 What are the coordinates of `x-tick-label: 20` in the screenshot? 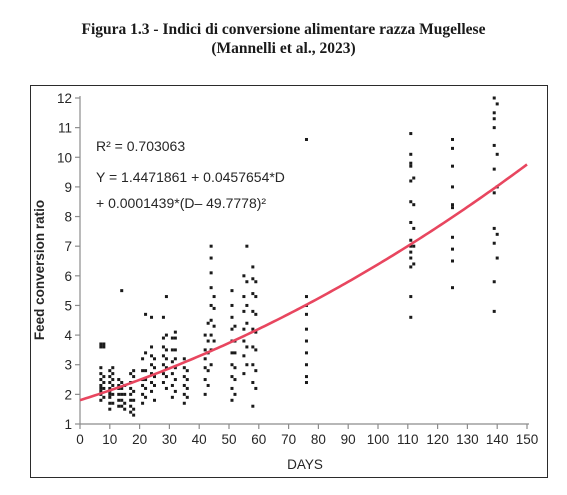 It's located at (139, 439).